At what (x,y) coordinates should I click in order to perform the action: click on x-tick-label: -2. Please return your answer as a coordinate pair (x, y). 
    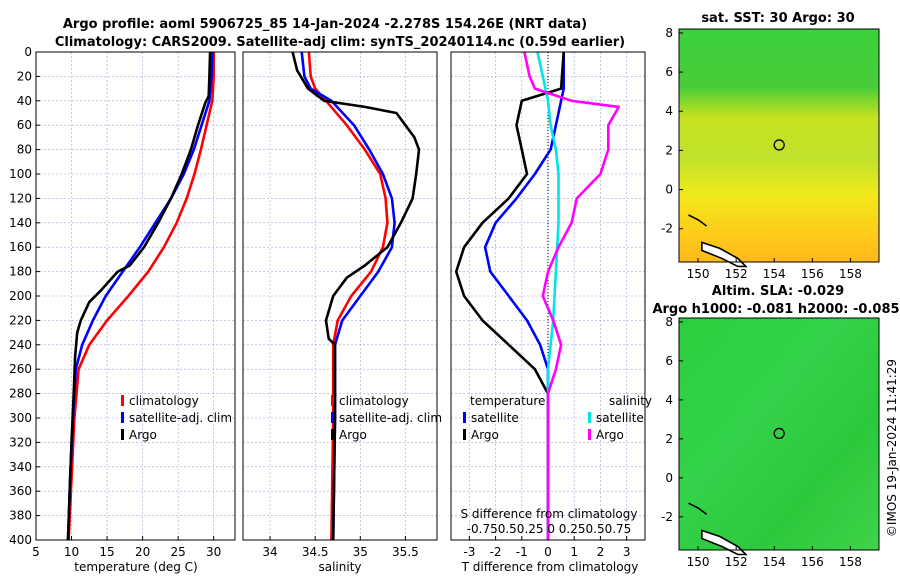
    Looking at the image, I should click on (496, 552).